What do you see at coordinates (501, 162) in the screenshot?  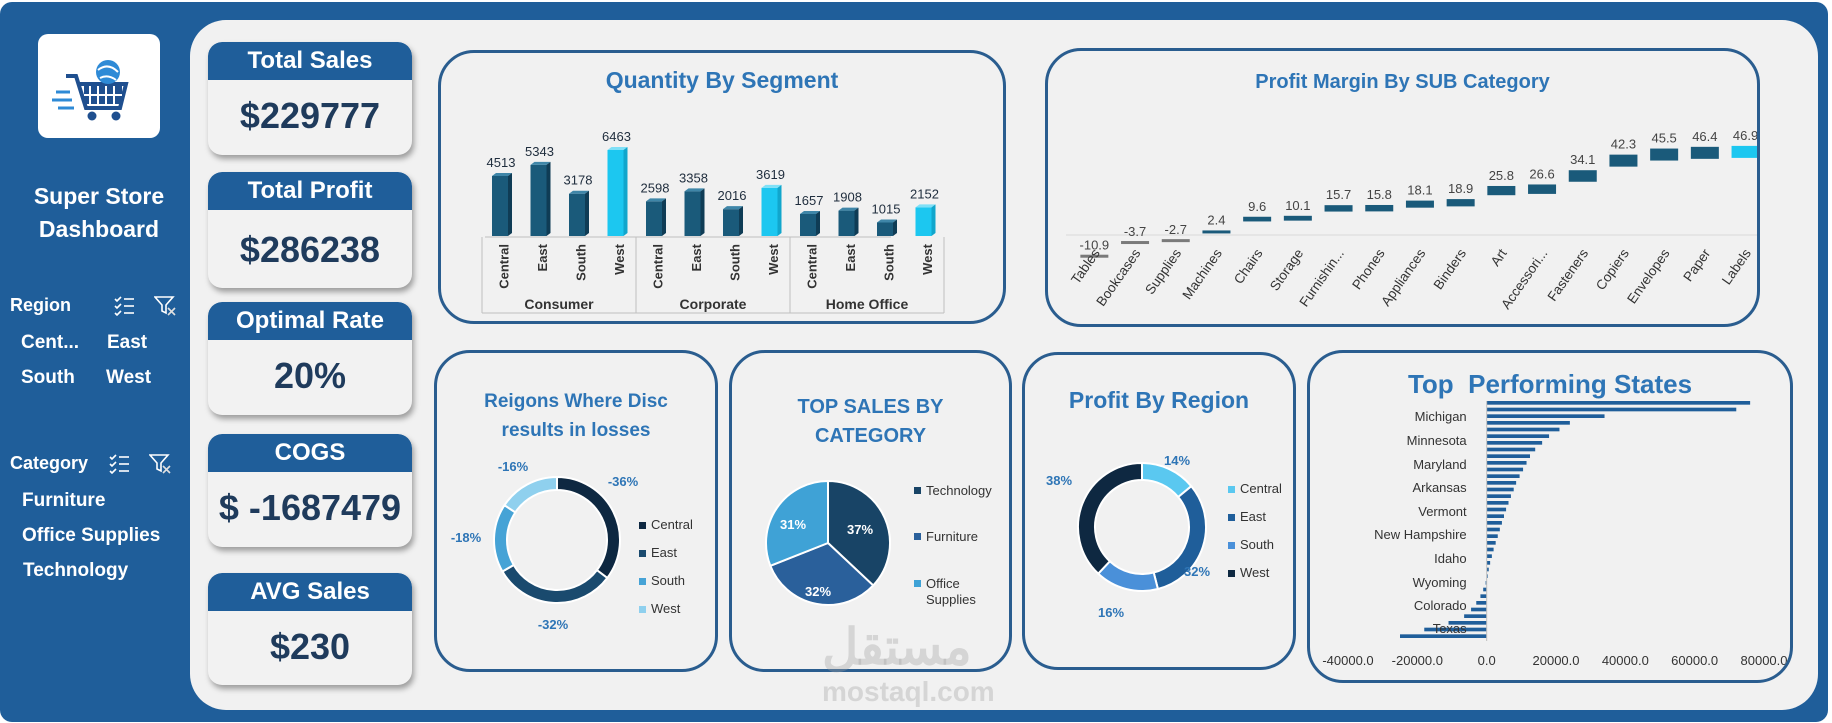 I see `data-label: 4513` at bounding box center [501, 162].